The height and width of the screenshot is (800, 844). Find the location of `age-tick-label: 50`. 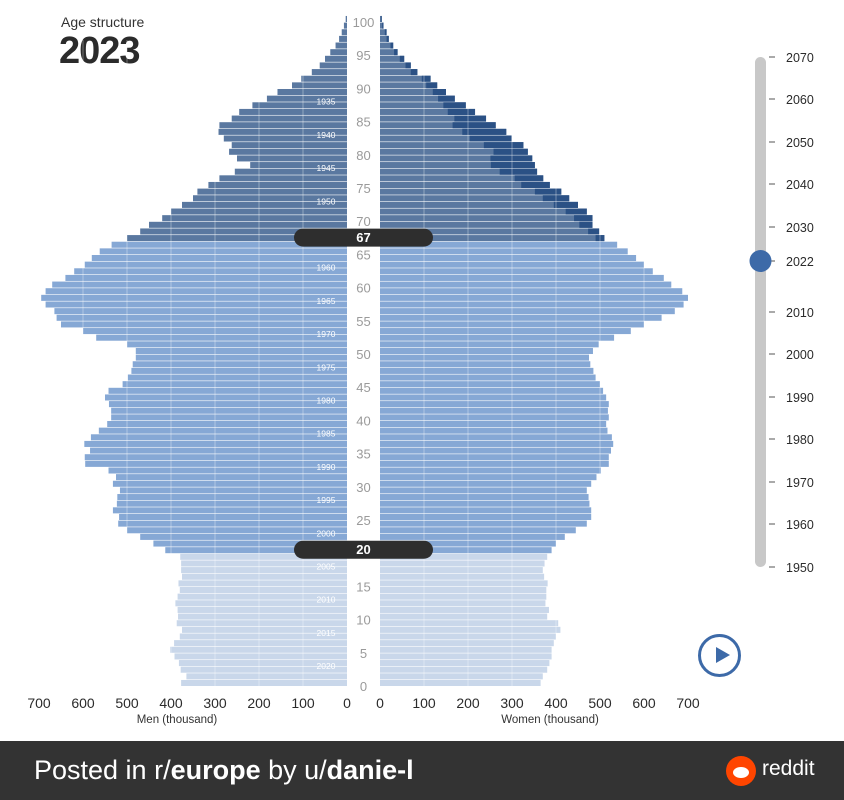

age-tick-label: 50 is located at coordinates (363, 354).